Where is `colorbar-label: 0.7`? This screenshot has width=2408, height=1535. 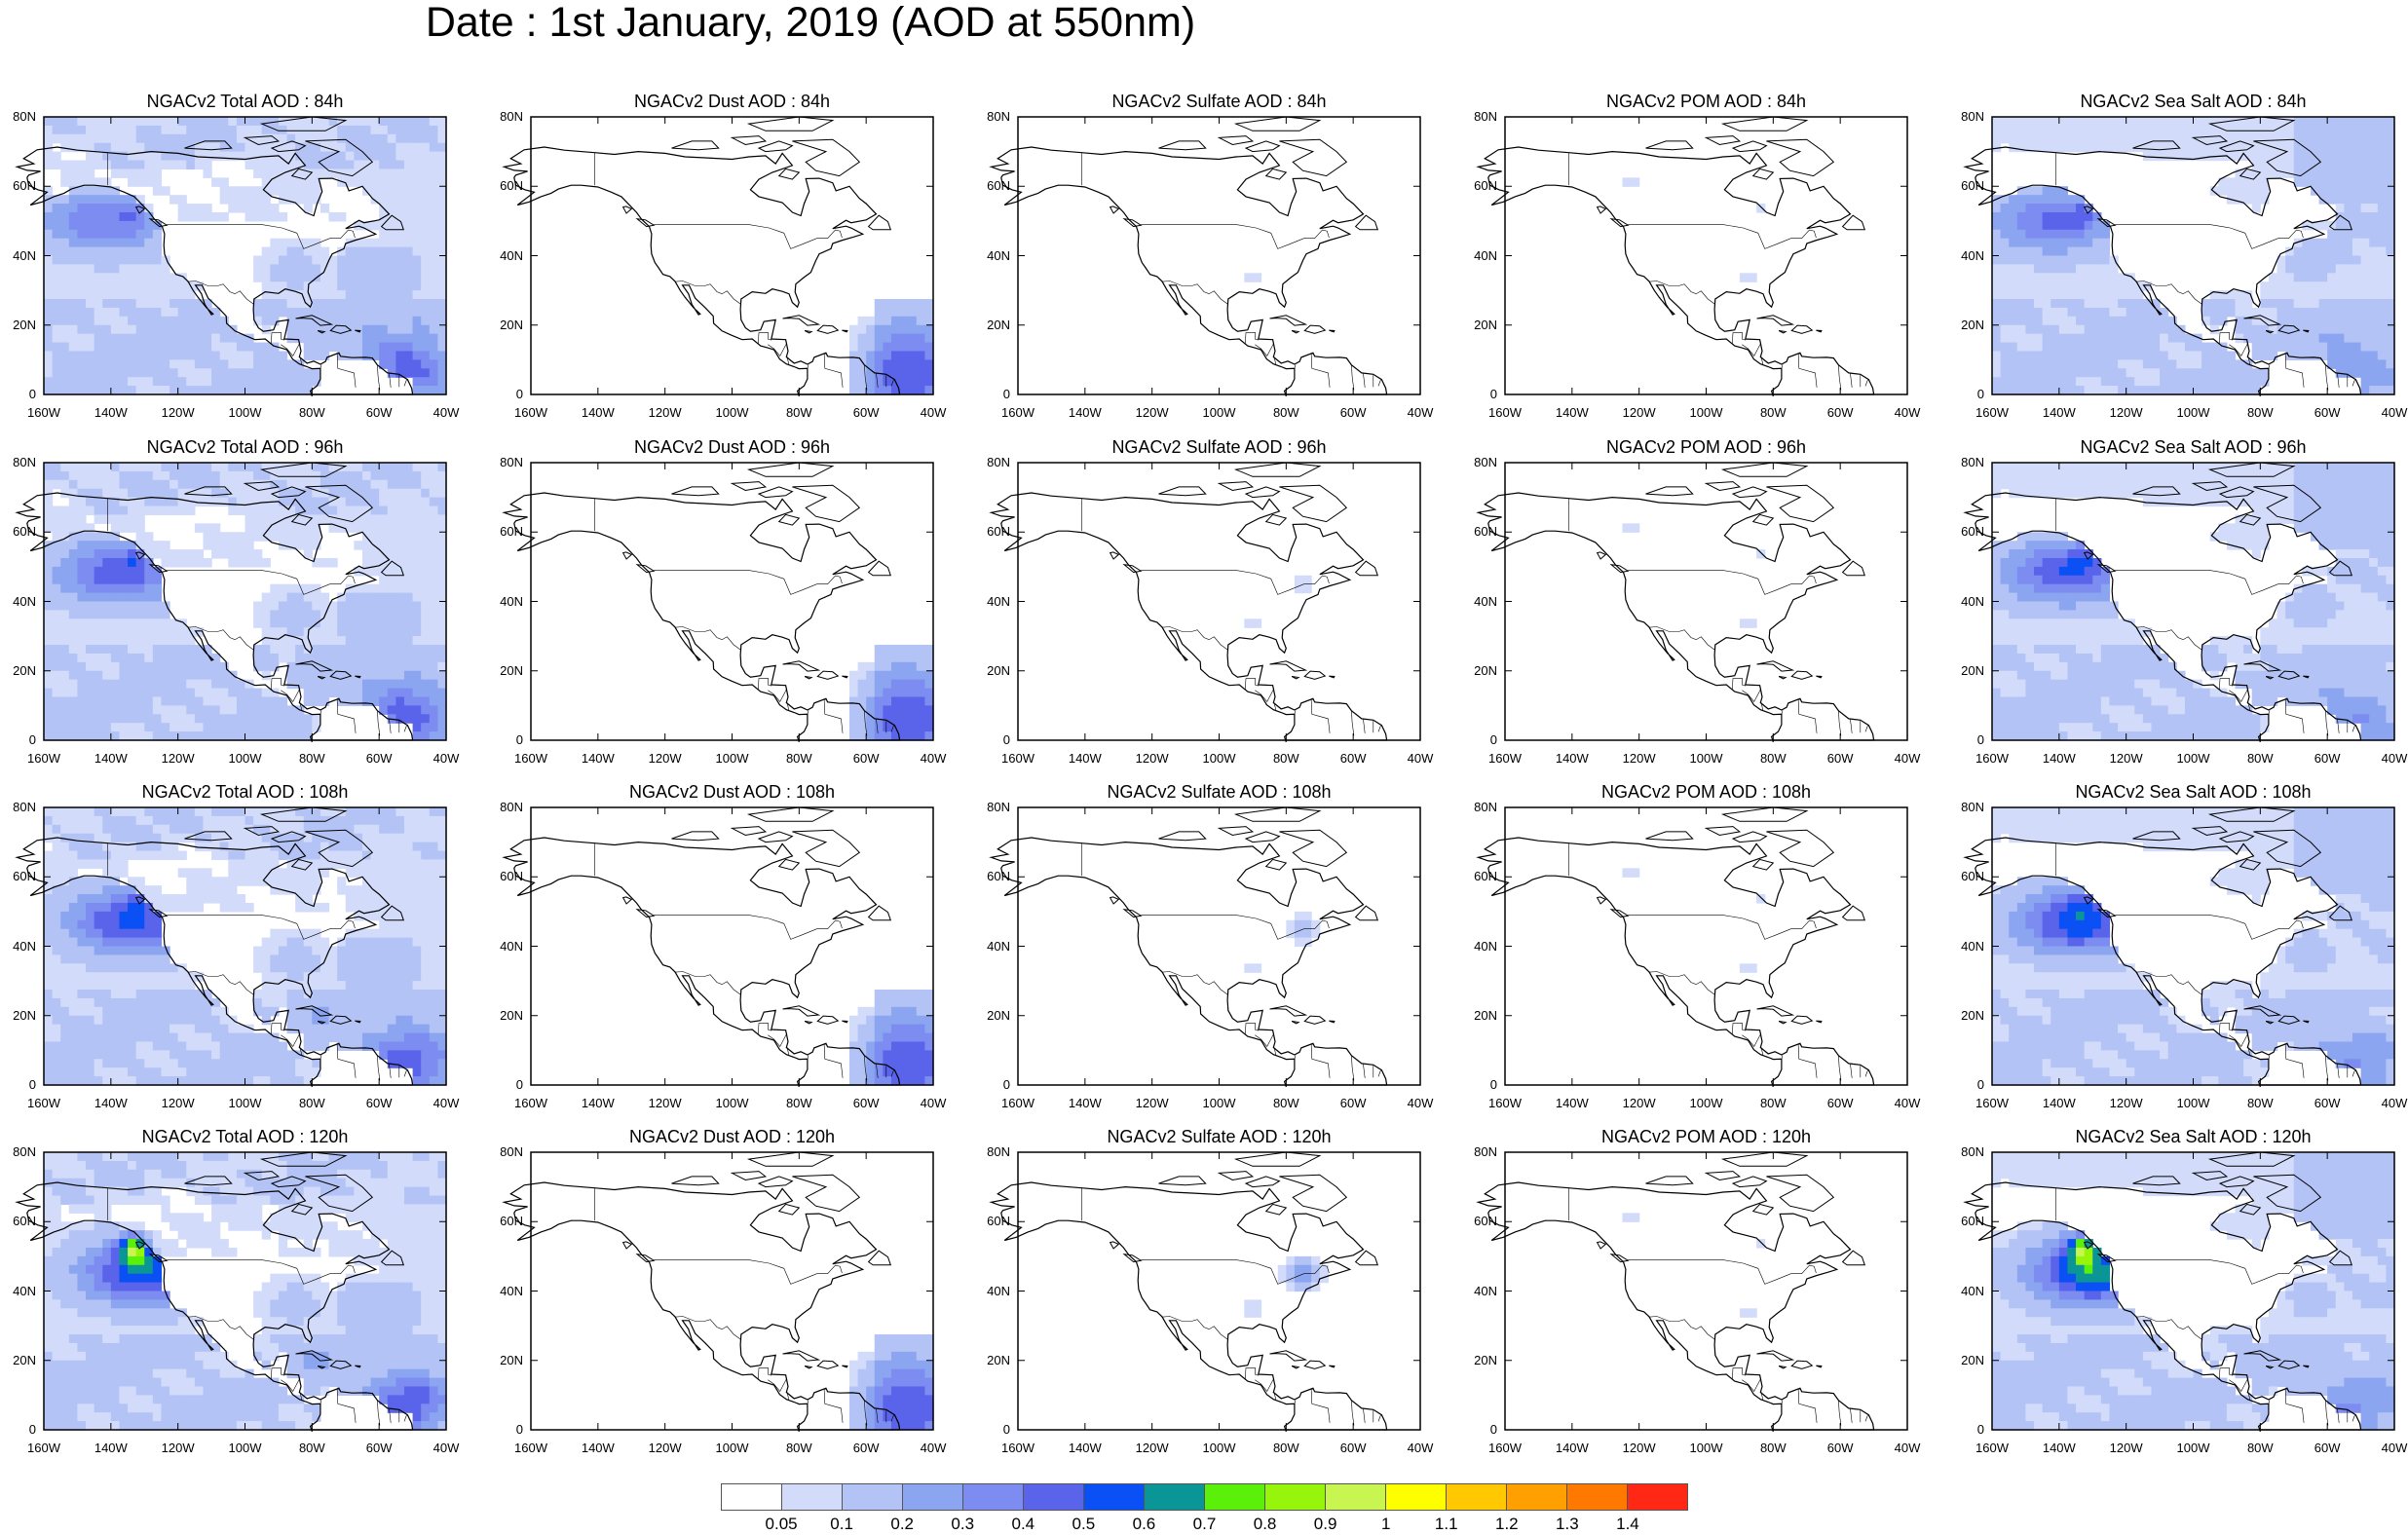 colorbar-label: 0.7 is located at coordinates (1205, 1524).